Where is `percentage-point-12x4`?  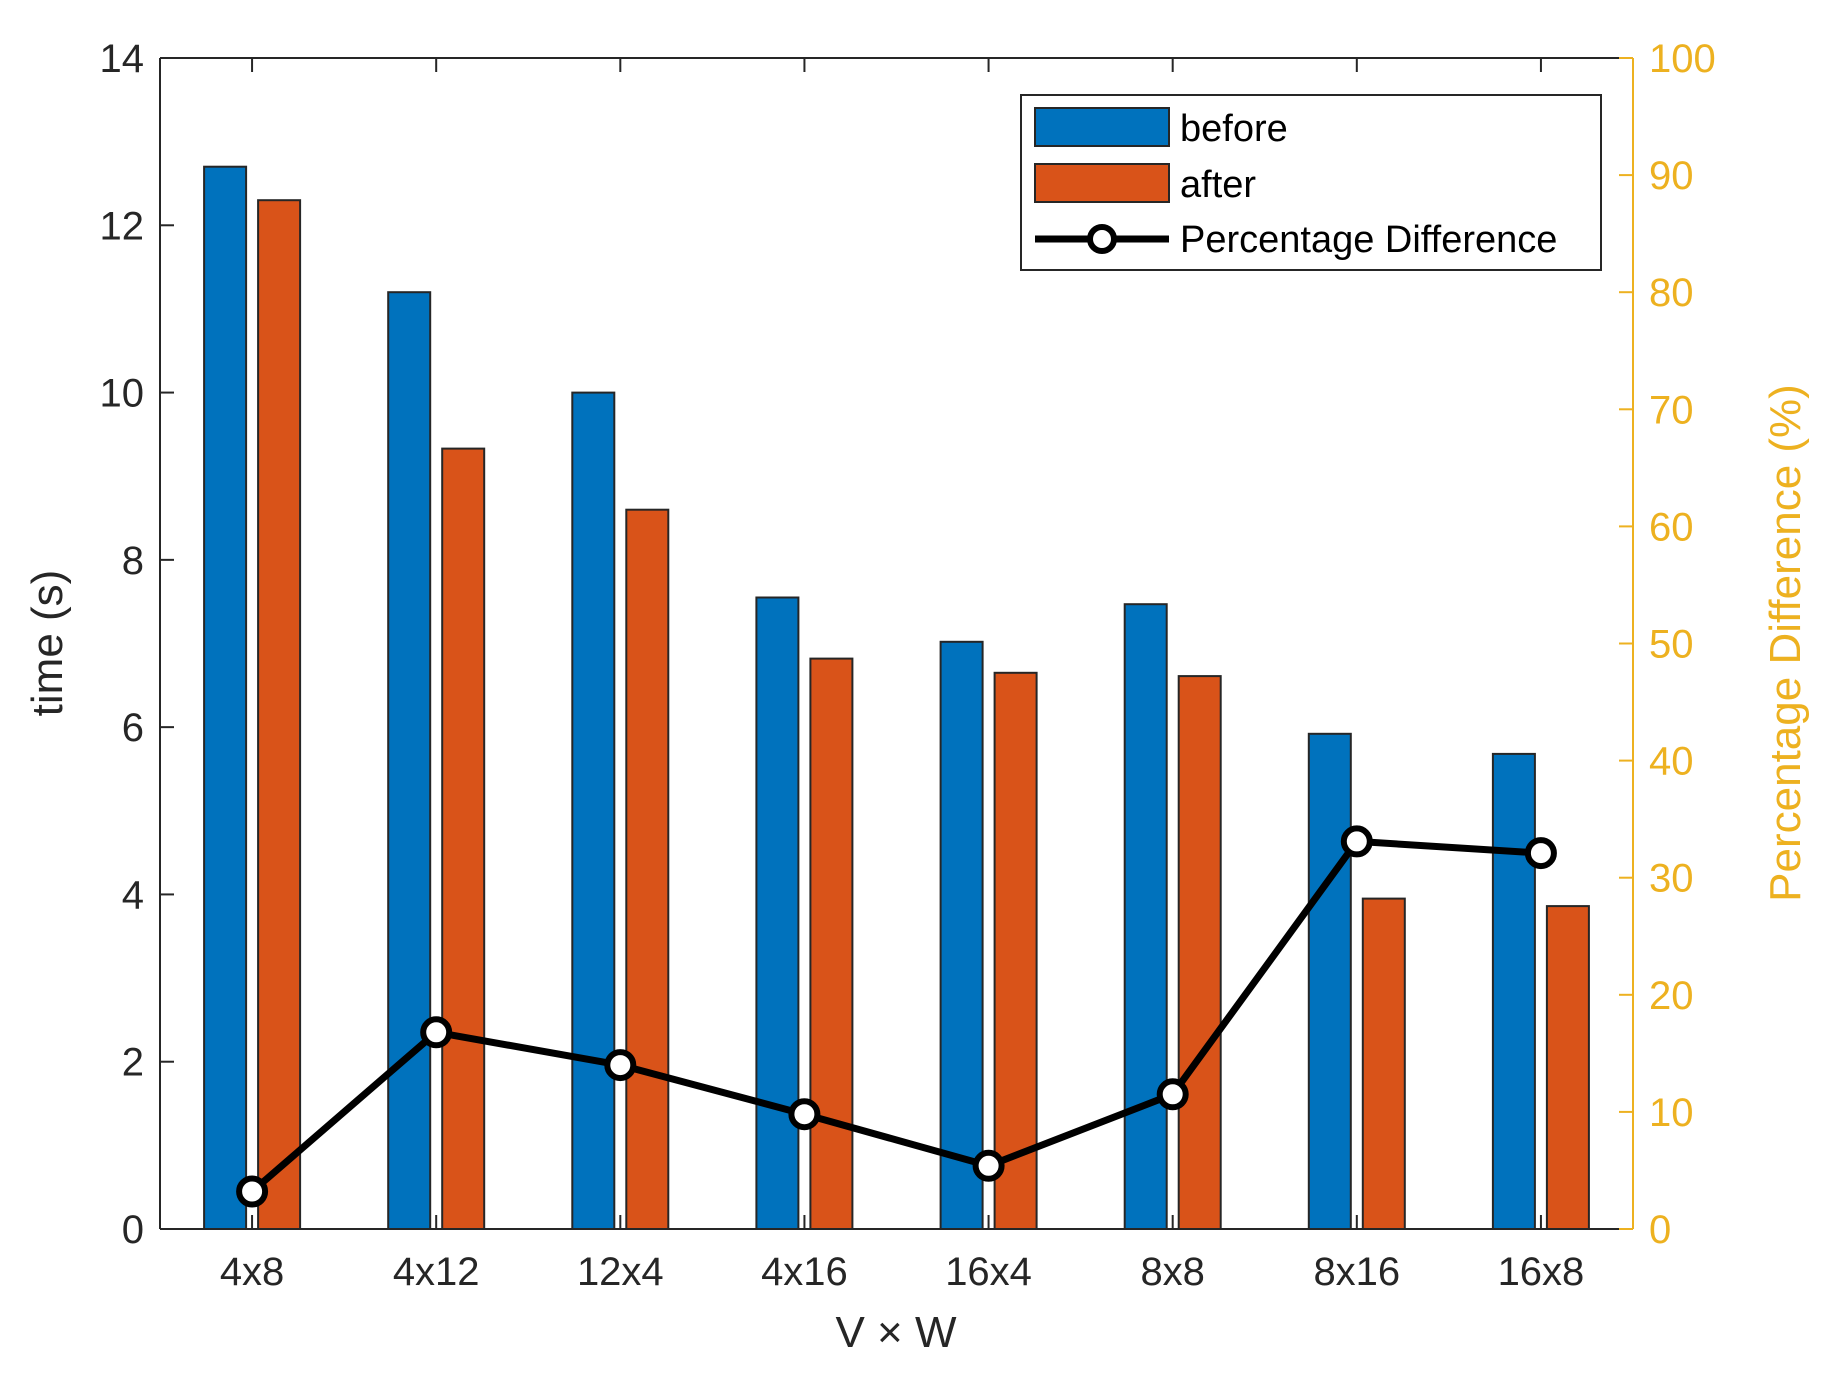
percentage-point-12x4 is located at coordinates (620, 1065).